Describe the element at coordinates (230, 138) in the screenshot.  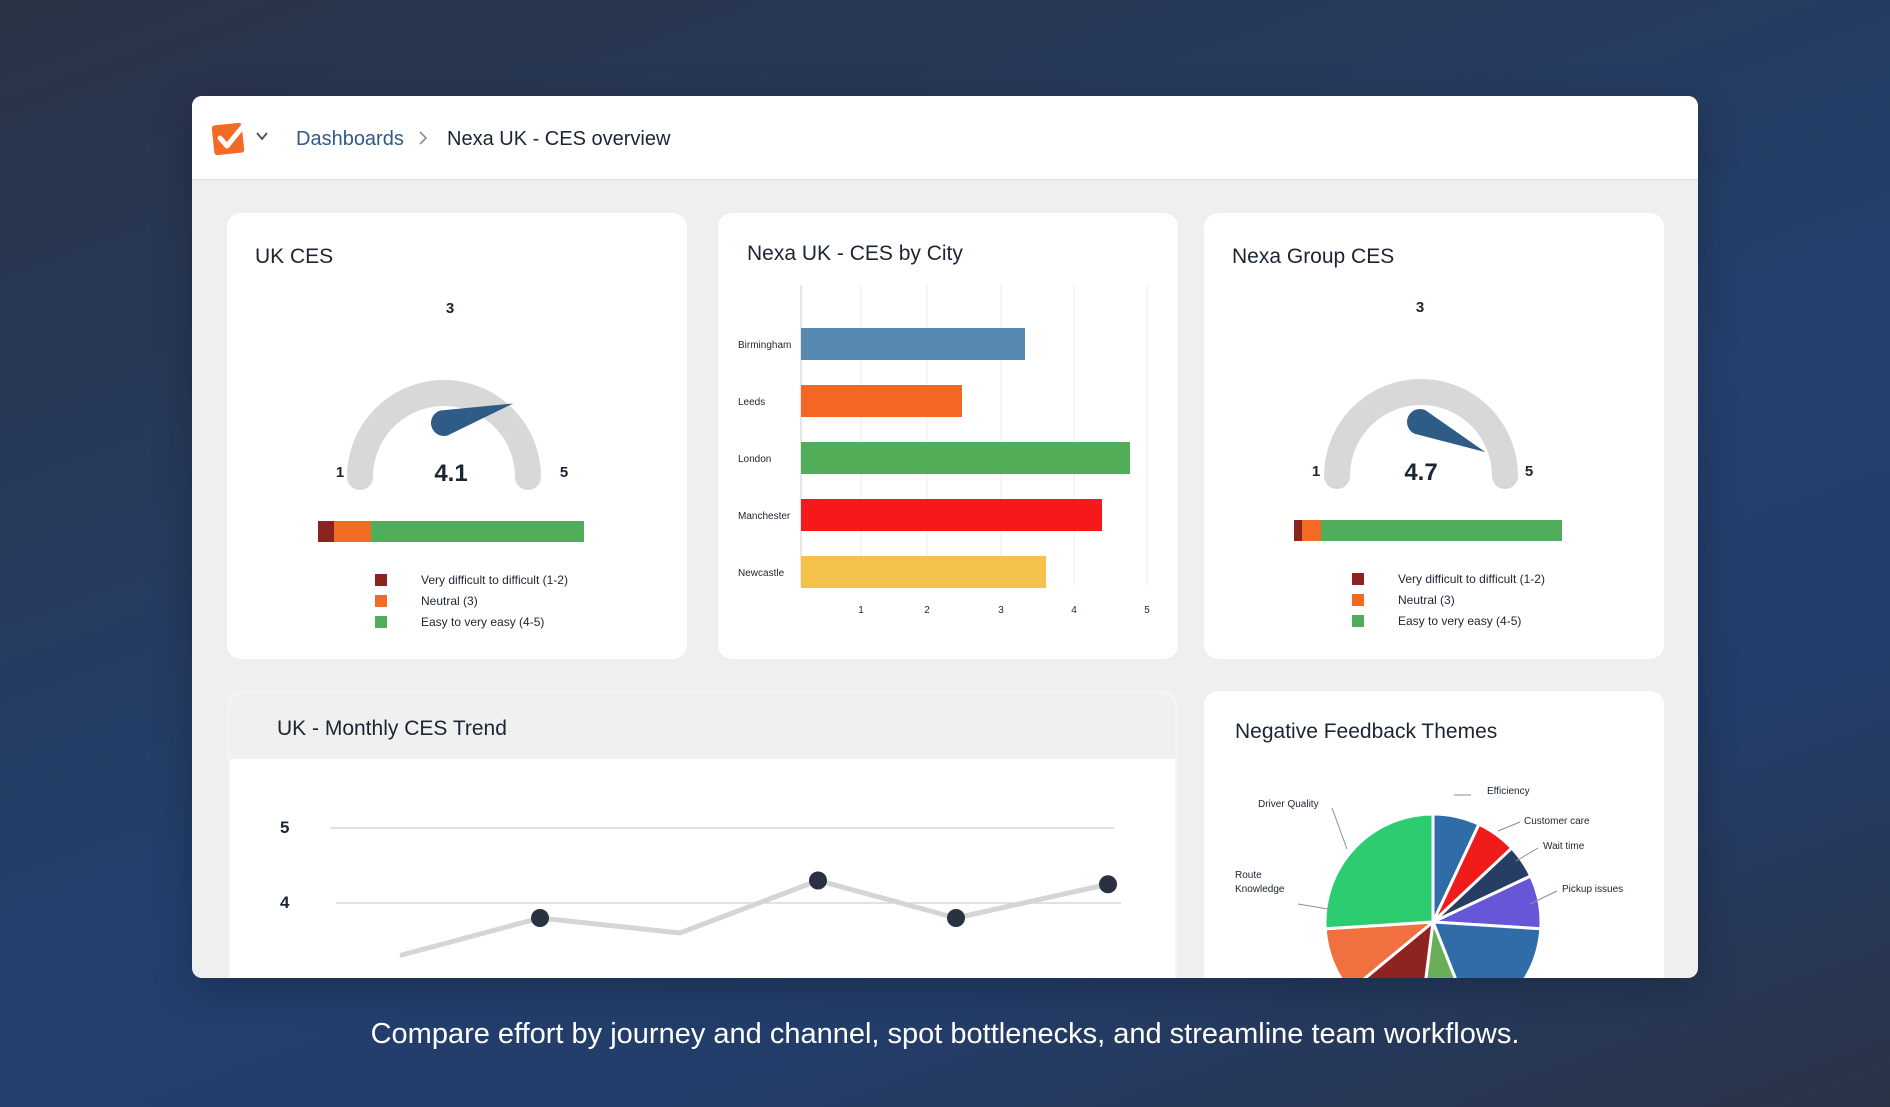
I see `app-logo-icon` at that location.